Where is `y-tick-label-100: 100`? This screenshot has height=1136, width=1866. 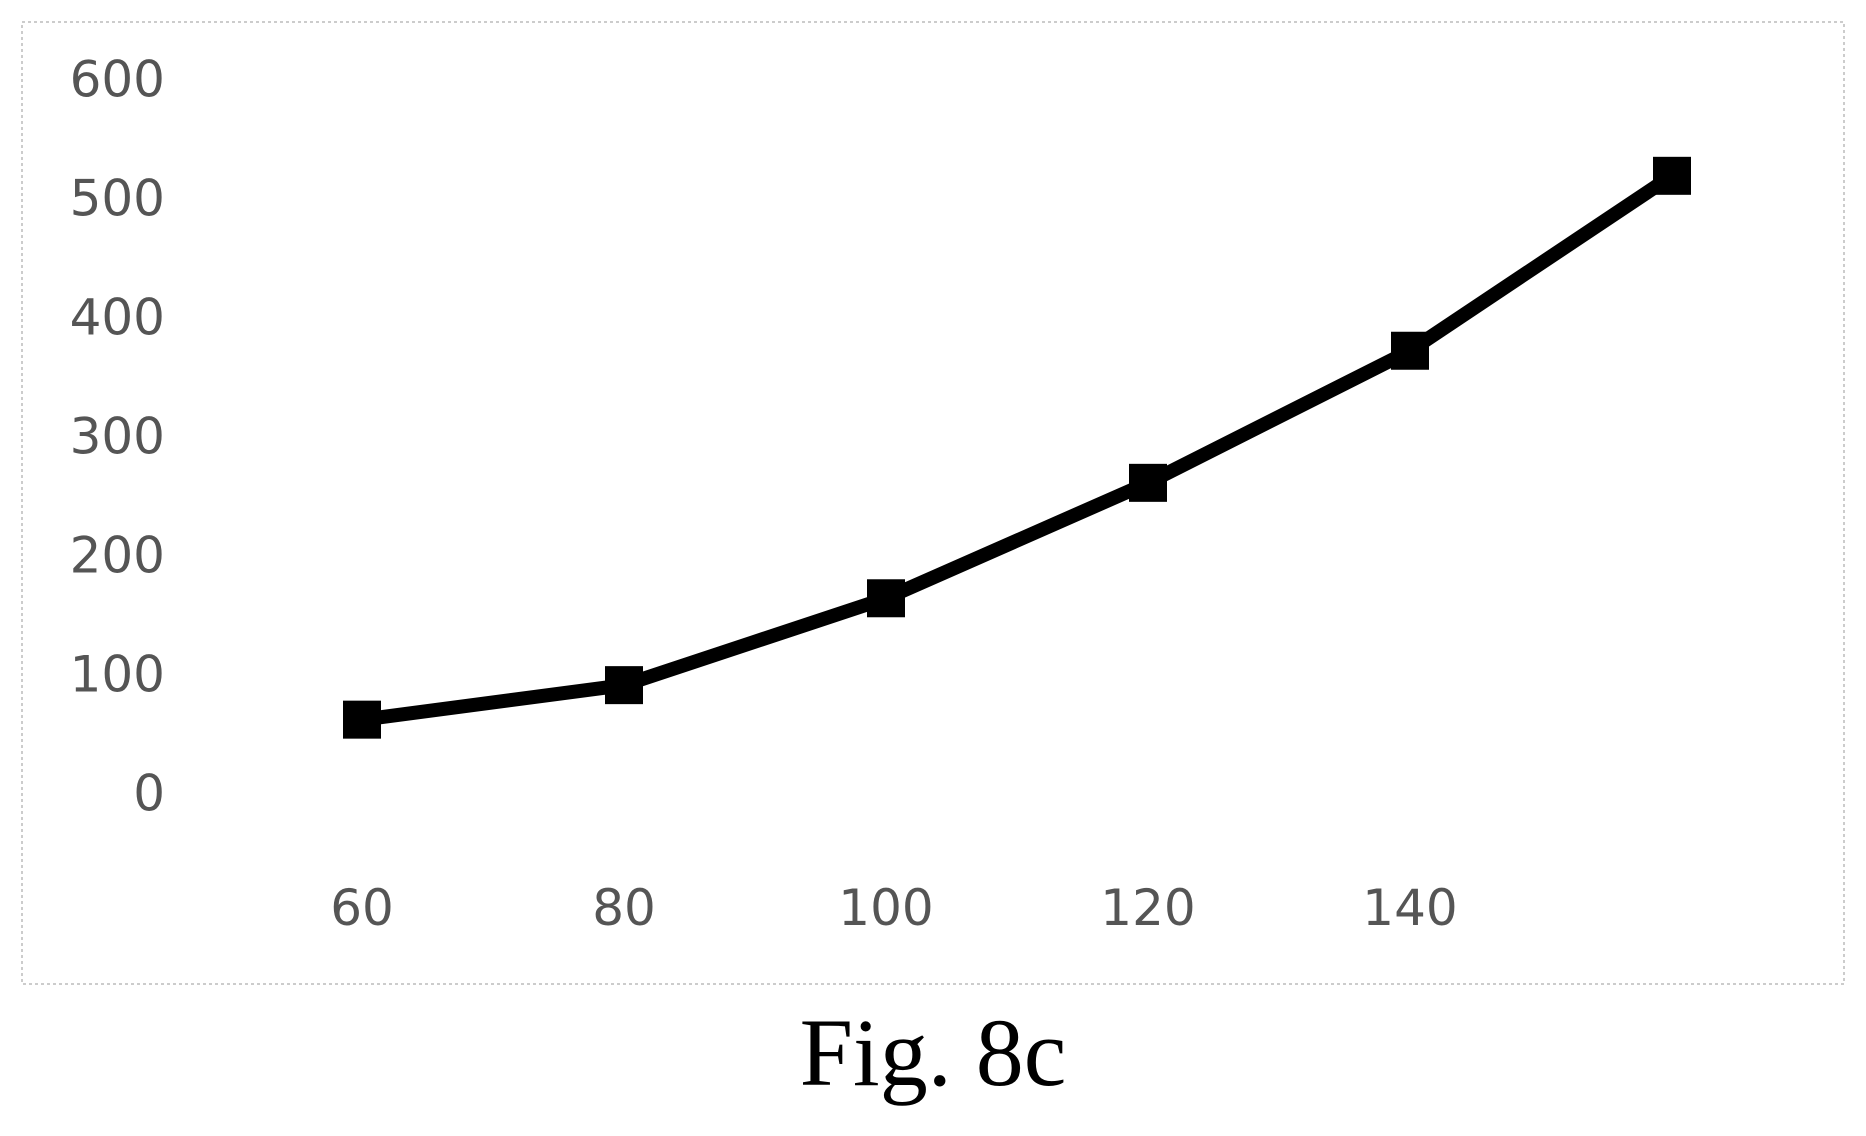
y-tick-label-100: 100 is located at coordinates (117, 675).